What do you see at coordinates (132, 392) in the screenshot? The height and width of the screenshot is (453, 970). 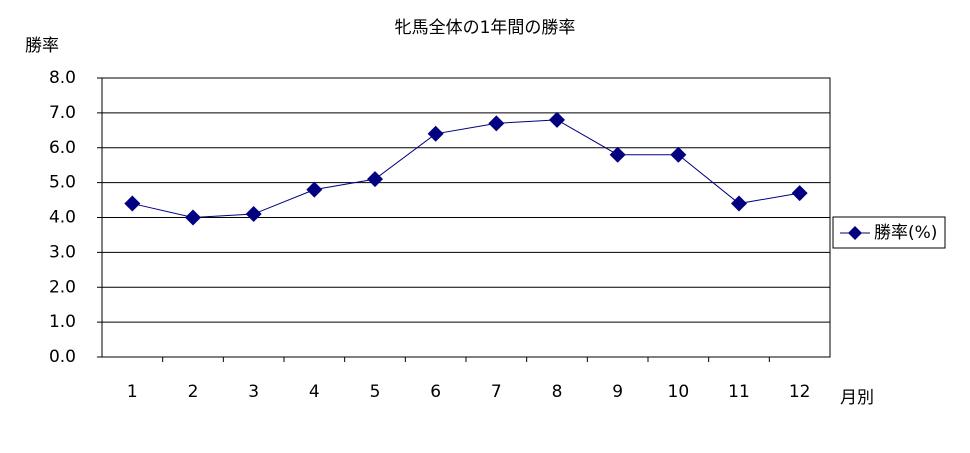 I see `x-tick-label: 1` at bounding box center [132, 392].